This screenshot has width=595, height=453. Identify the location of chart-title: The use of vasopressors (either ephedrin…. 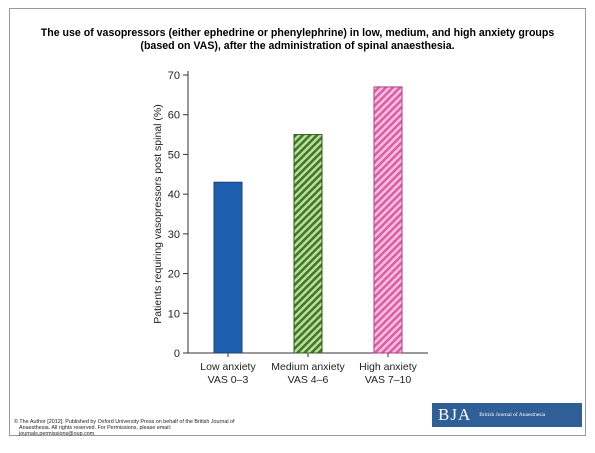
(297, 39).